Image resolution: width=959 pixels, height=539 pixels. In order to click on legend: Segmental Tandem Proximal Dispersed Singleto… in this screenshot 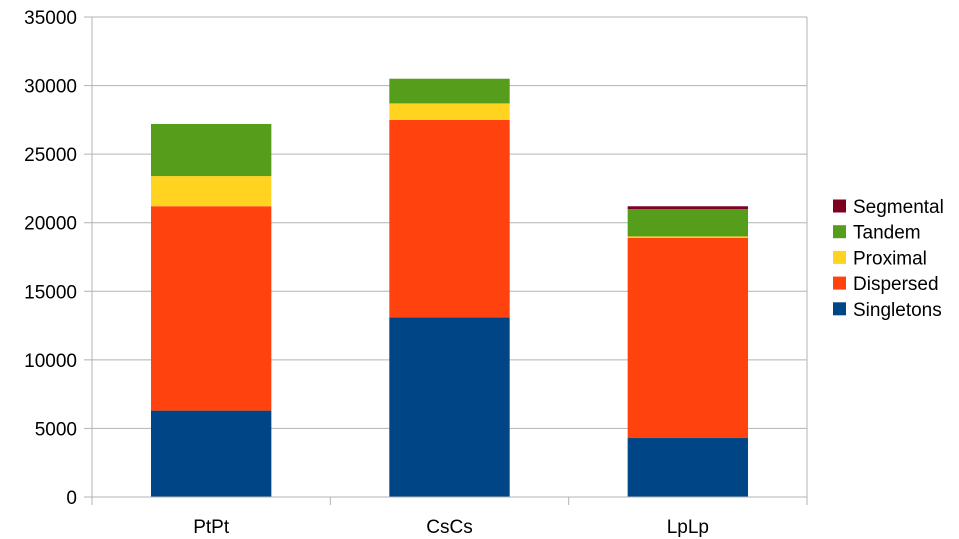, I will do `click(888, 259)`.